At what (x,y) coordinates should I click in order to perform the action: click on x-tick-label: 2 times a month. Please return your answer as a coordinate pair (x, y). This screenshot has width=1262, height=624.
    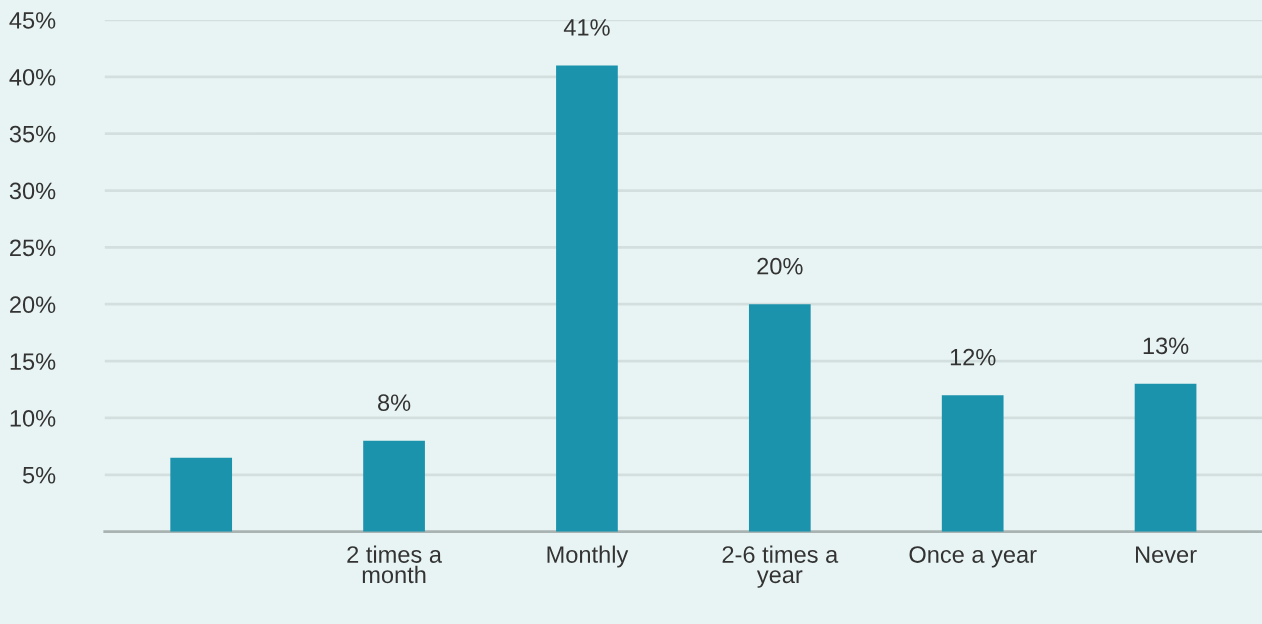
    Looking at the image, I should click on (394, 564).